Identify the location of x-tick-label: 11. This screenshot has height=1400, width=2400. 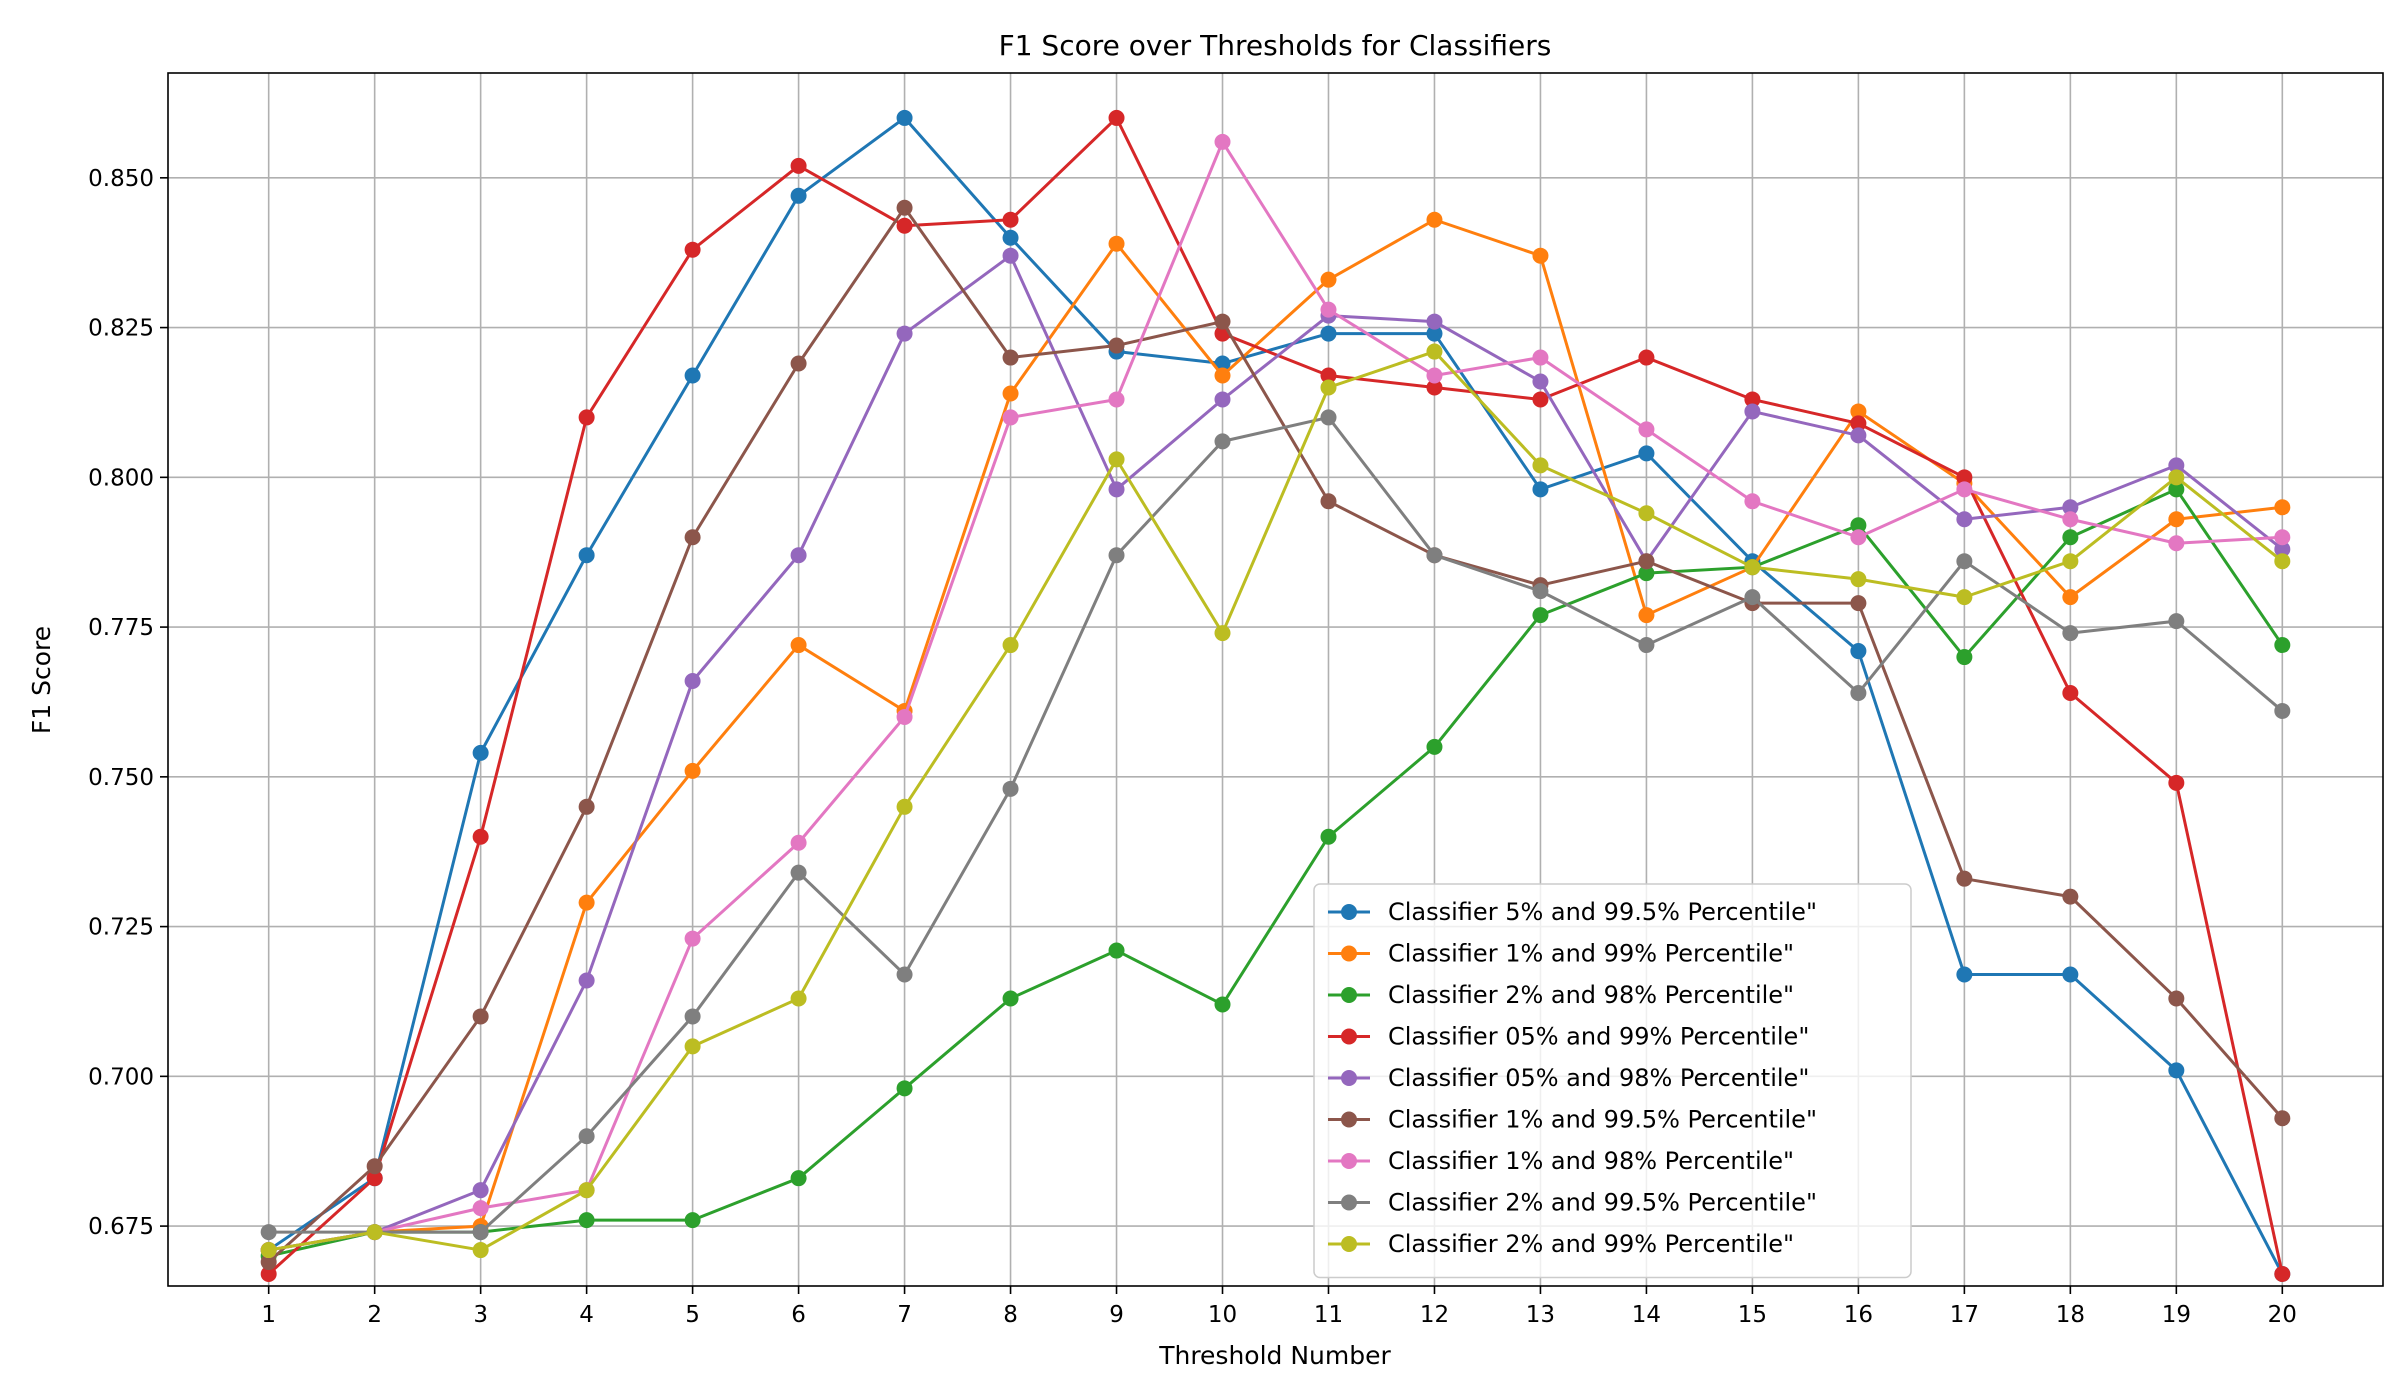
(1328, 1315).